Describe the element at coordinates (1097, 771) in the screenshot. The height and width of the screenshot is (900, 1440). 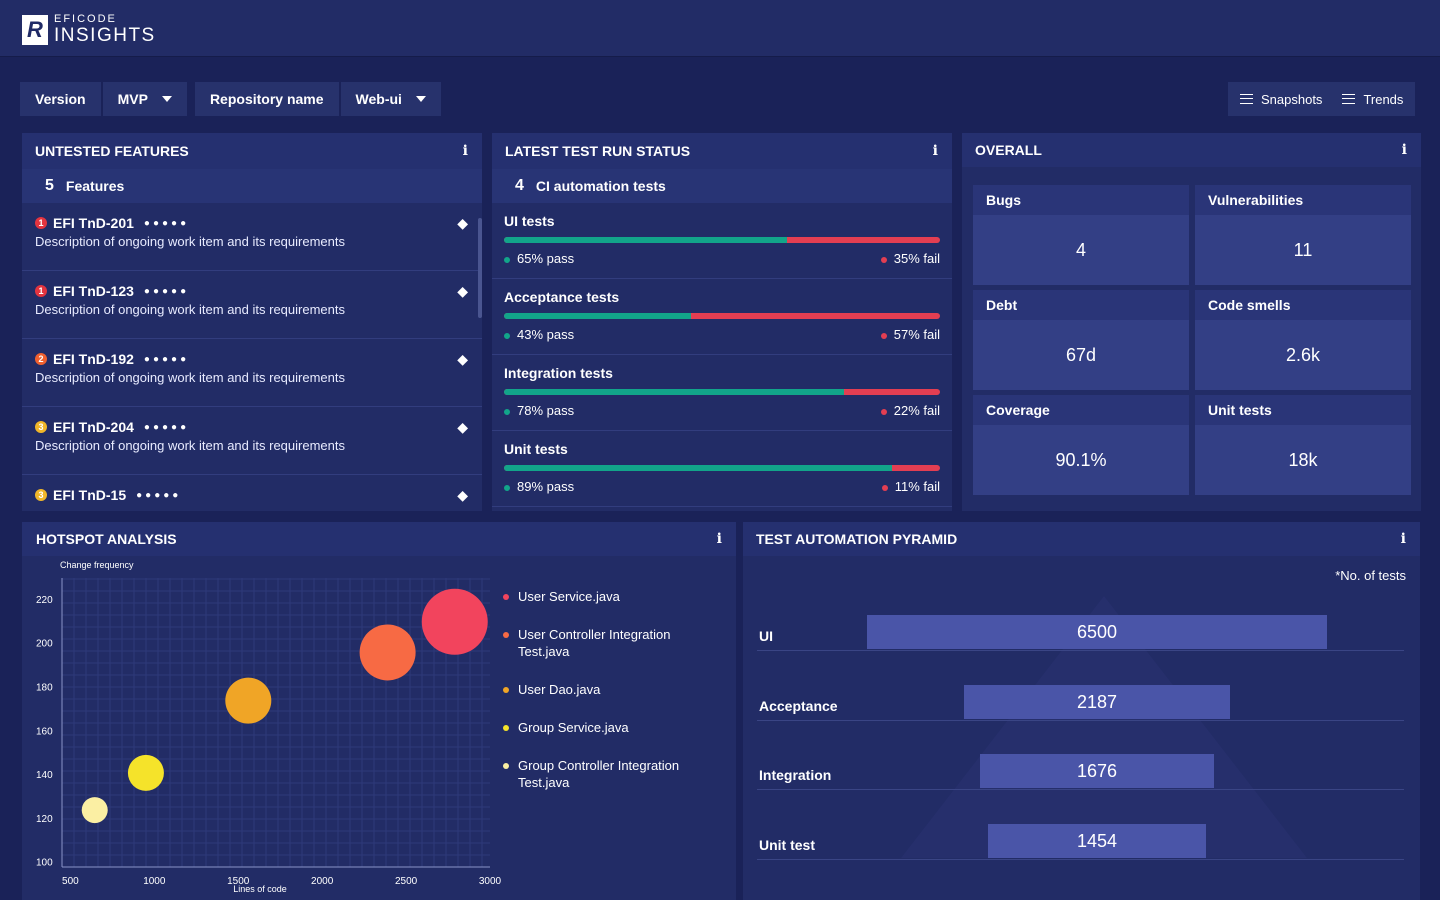
I see `pyramid-bar: 1676` at that location.